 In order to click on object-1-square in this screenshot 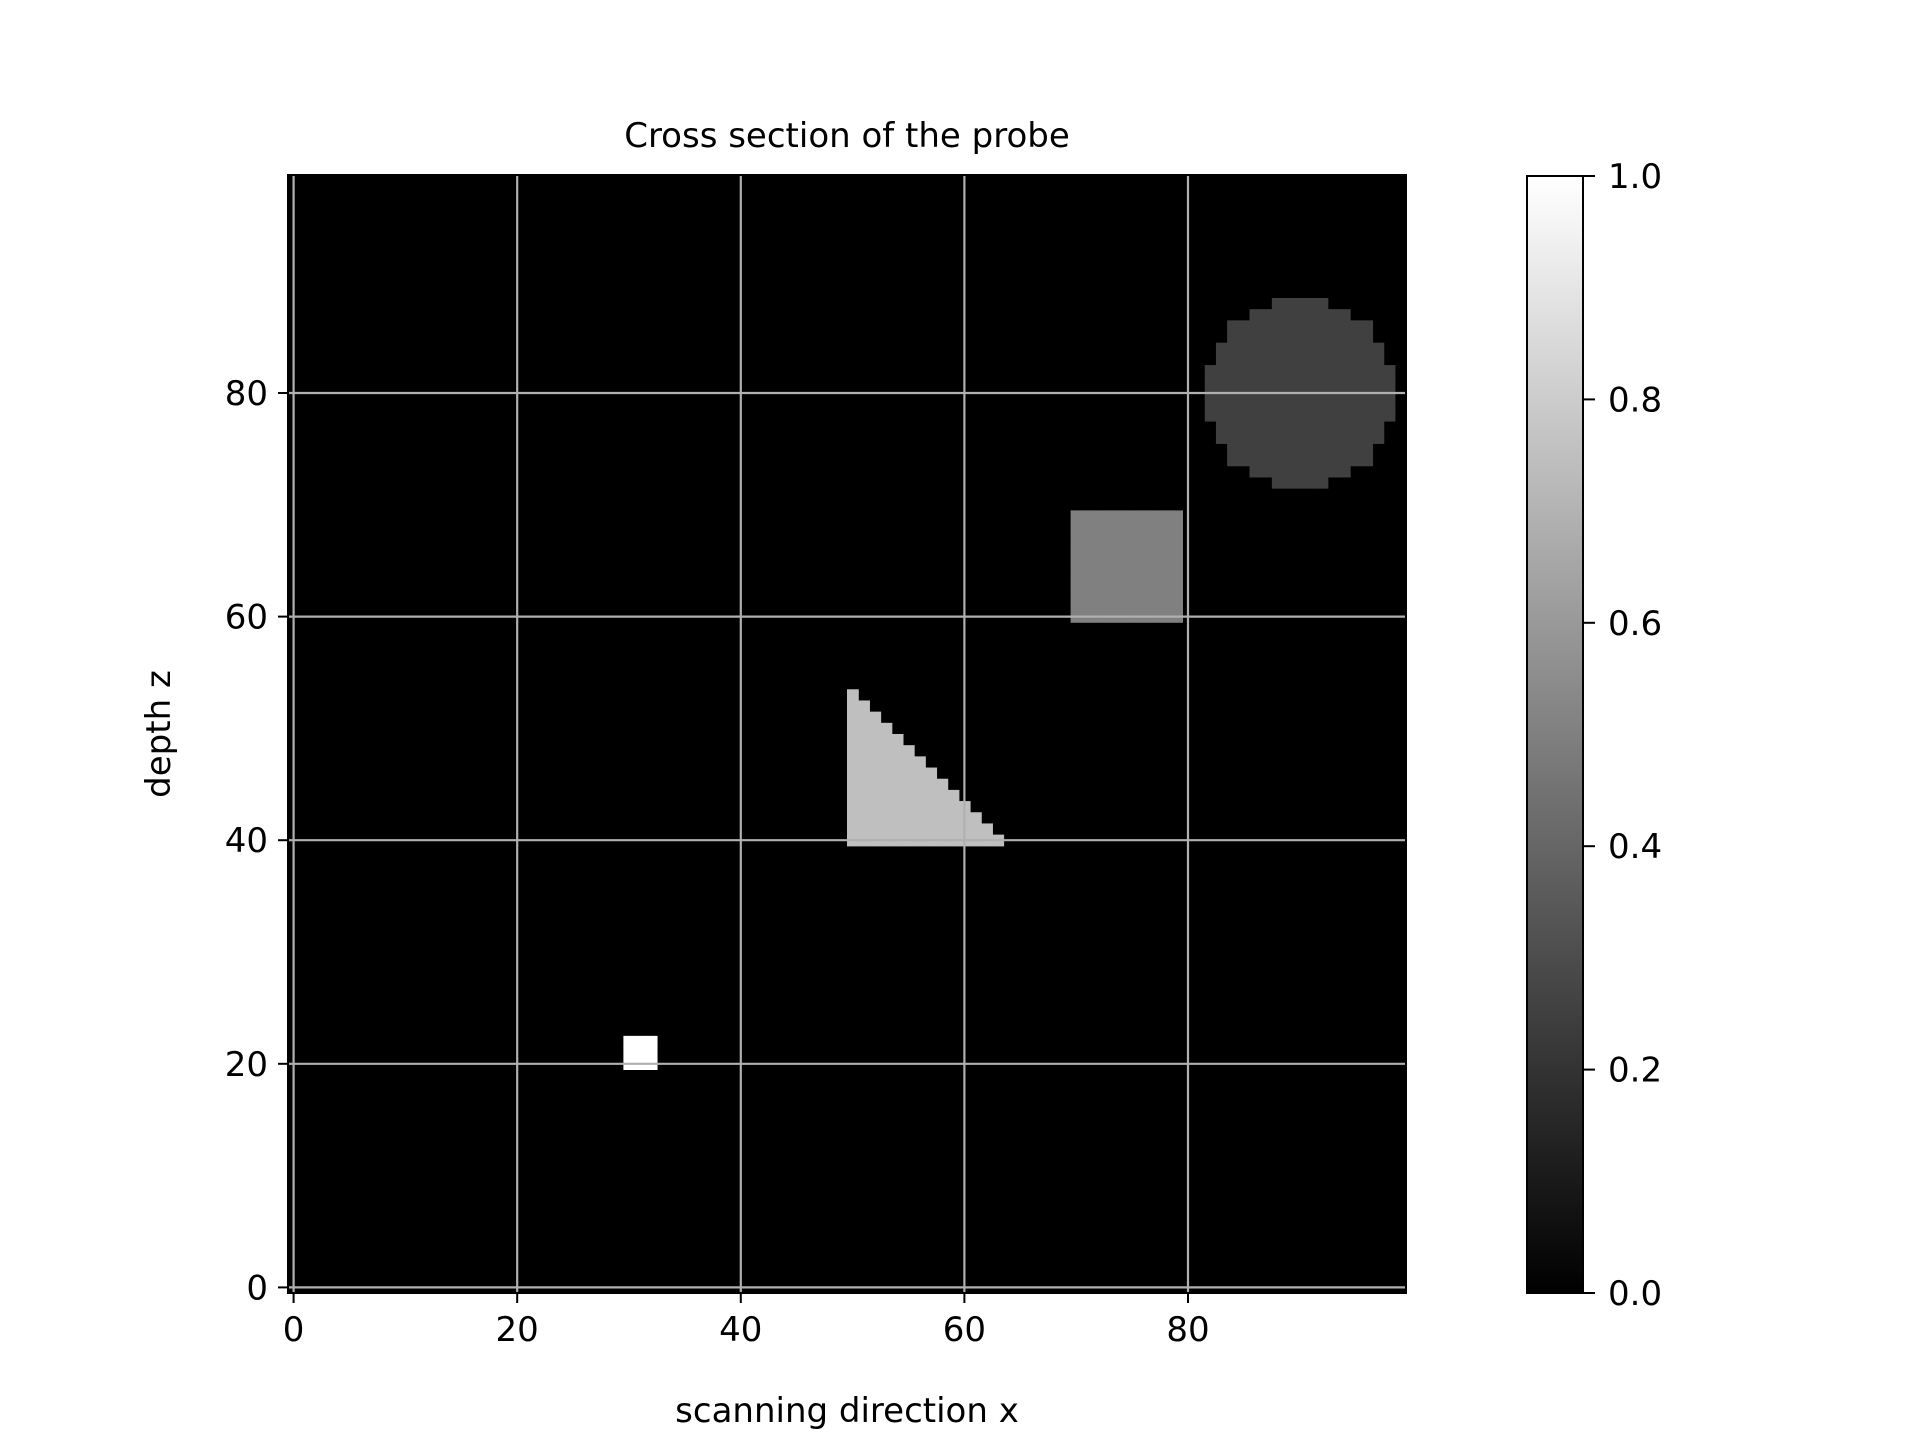, I will do `click(651, 1041)`.